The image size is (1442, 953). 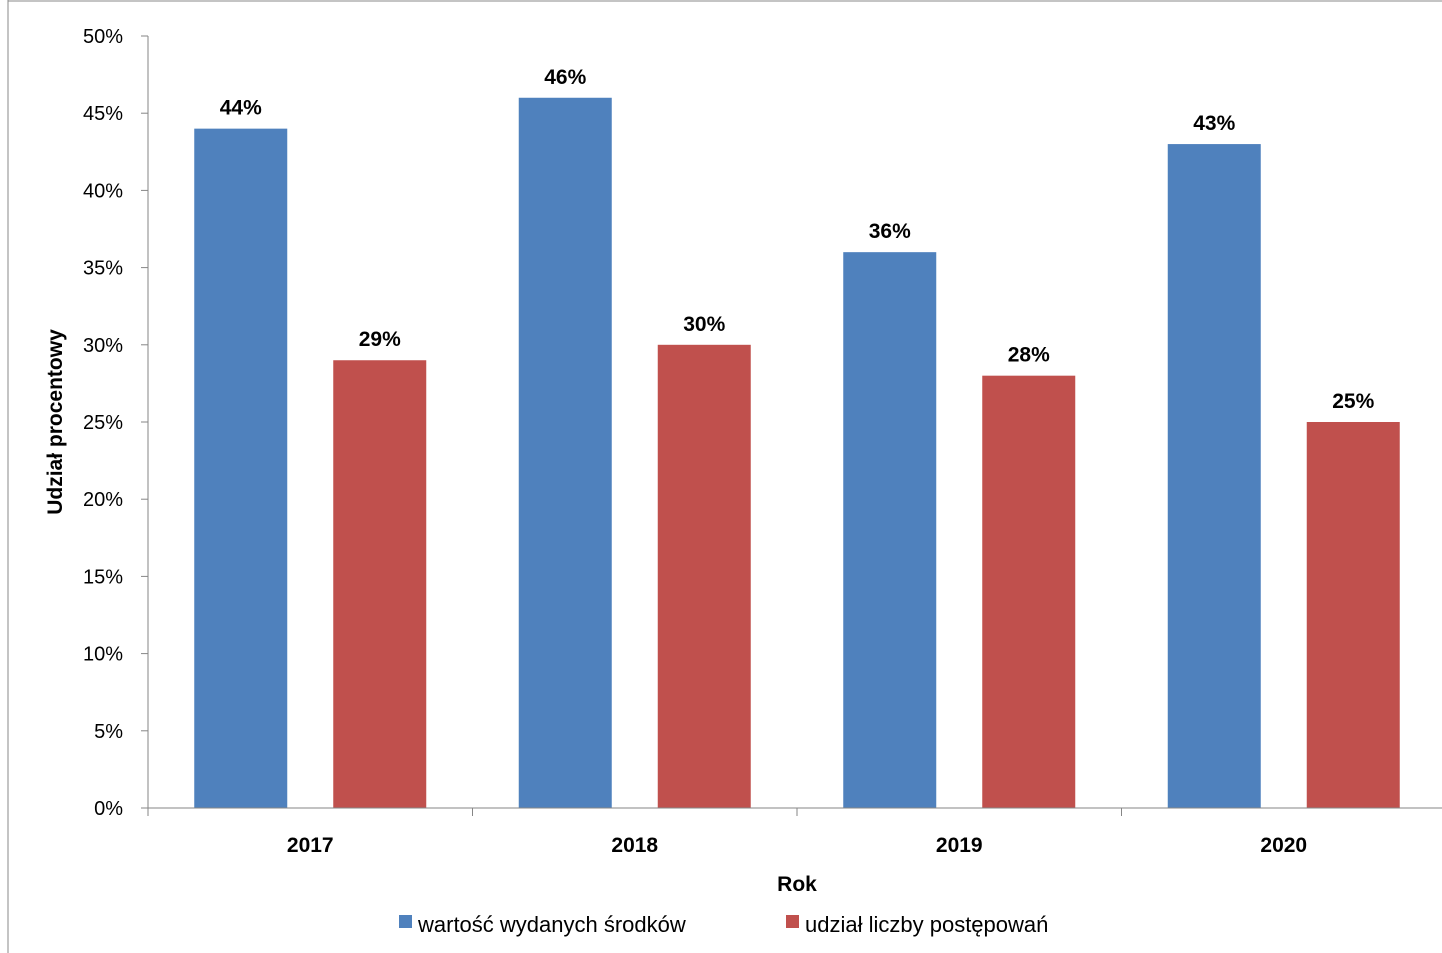 I want to click on y-tick-label: 15%, so click(x=103, y=577).